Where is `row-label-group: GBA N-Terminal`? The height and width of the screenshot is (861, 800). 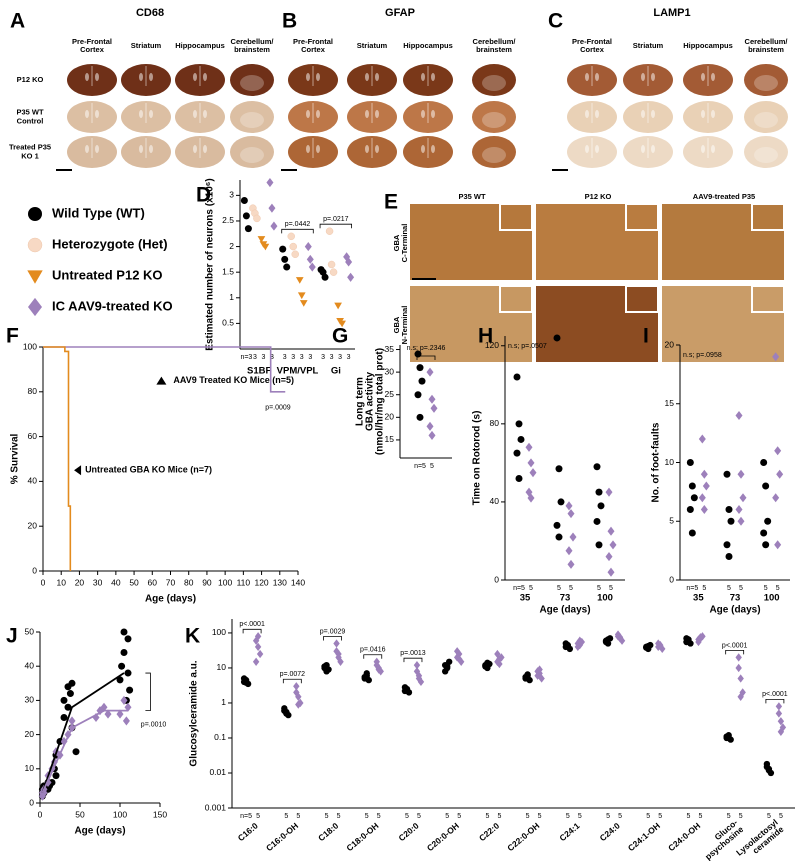
row-label-group: GBA N-Terminal is located at coordinates (400, 325).